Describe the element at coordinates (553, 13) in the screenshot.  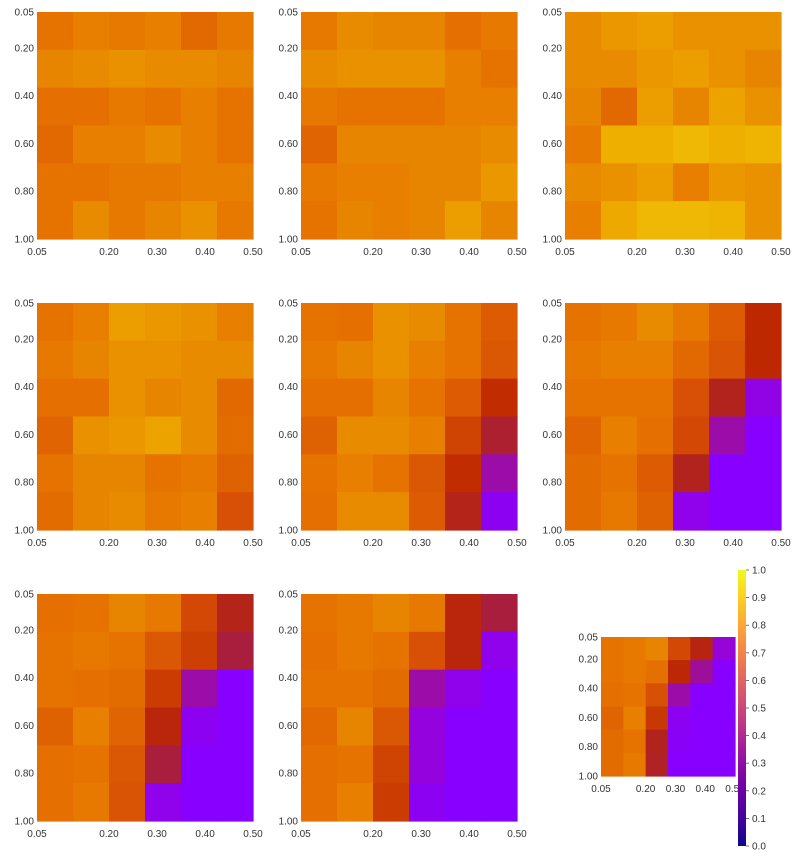
I see `y-tick-label: 0.05` at that location.